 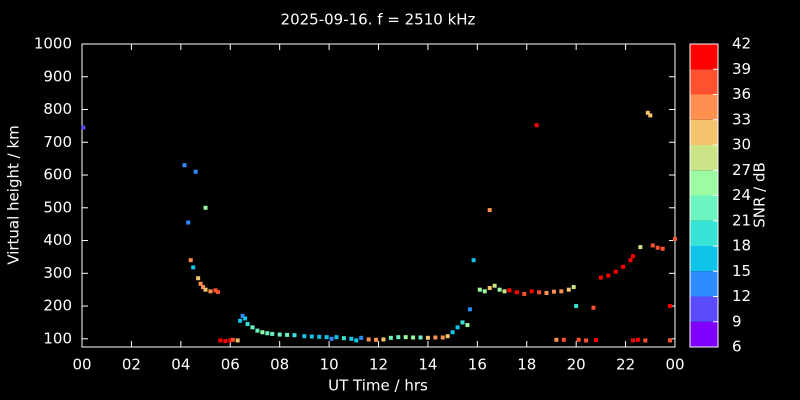 What do you see at coordinates (741, 145) in the screenshot?
I see `colorbar-tick-label: 30` at bounding box center [741, 145].